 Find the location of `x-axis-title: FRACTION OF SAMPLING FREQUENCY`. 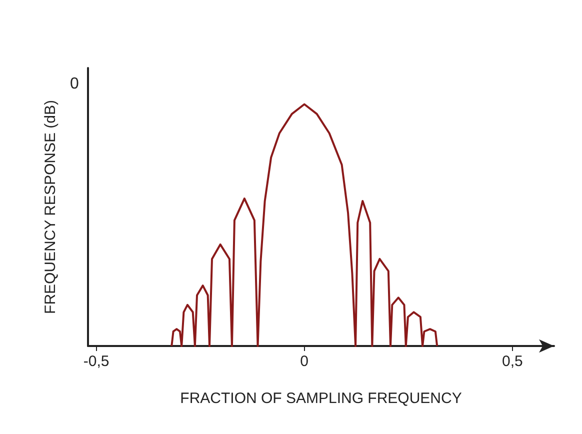

x-axis-title: FRACTION OF SAMPLING FREQUENCY is located at coordinates (321, 398).